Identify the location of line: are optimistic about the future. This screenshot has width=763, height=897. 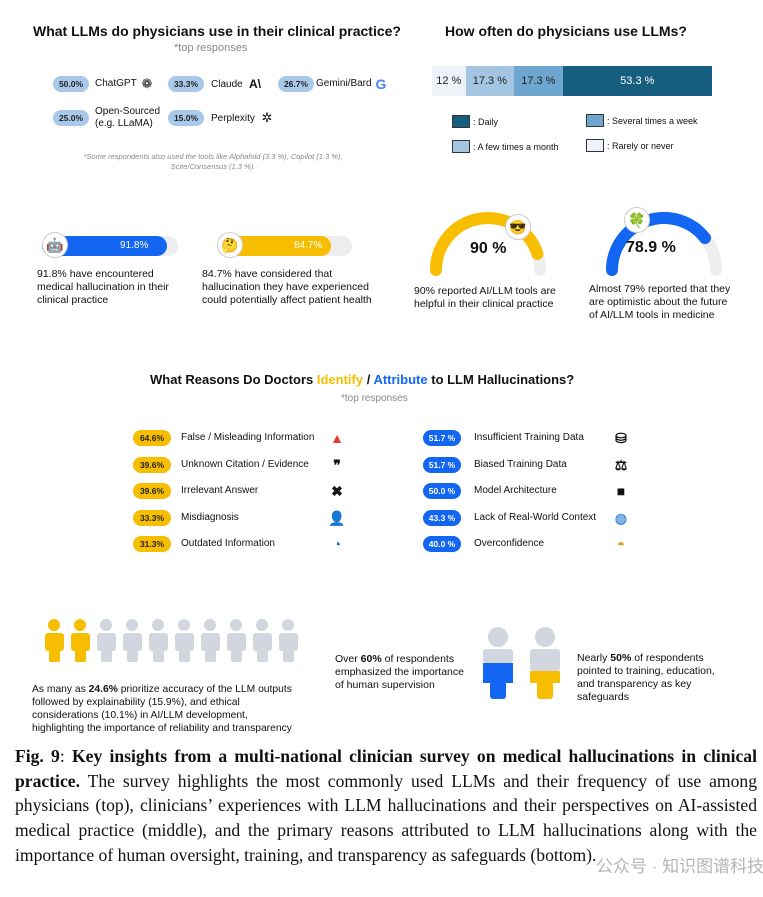
(658, 302).